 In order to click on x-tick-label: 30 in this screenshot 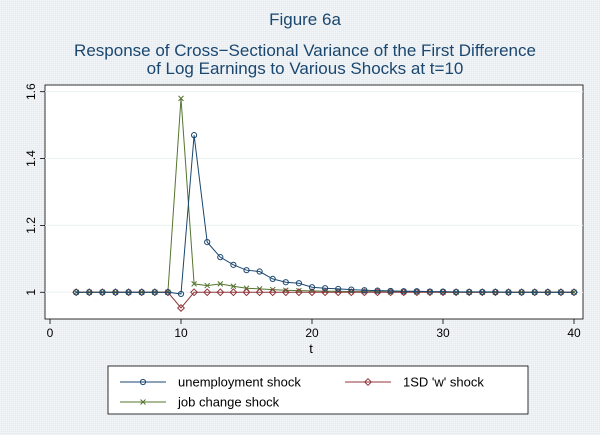, I will do `click(443, 333)`.